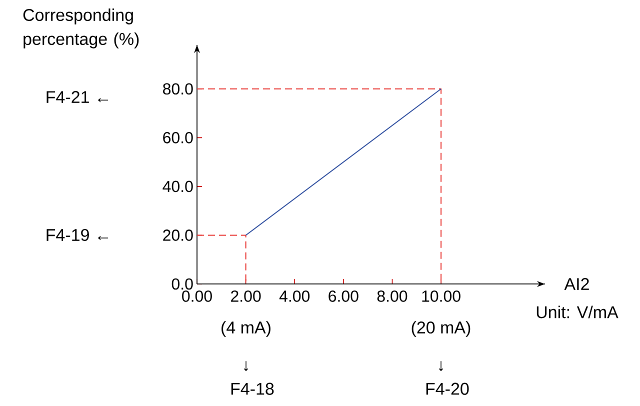 The image size is (640, 406). Describe the element at coordinates (178, 235) in the screenshot. I see `y-tick-label: 20.0` at that location.